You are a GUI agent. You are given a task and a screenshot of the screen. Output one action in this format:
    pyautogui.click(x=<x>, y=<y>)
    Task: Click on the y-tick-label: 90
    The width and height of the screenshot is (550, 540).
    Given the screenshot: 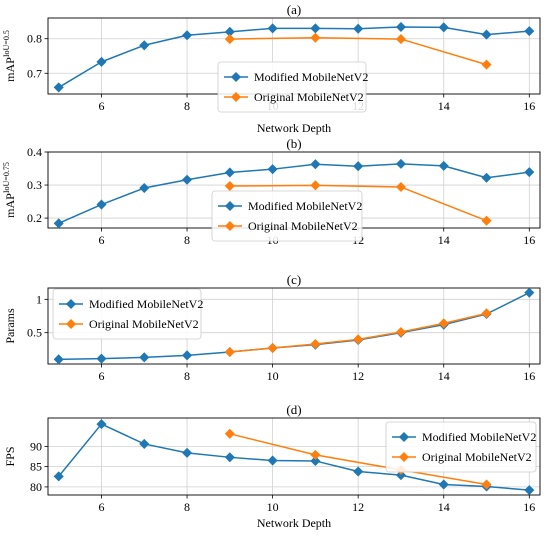 What is the action you would take?
    pyautogui.click(x=36, y=446)
    